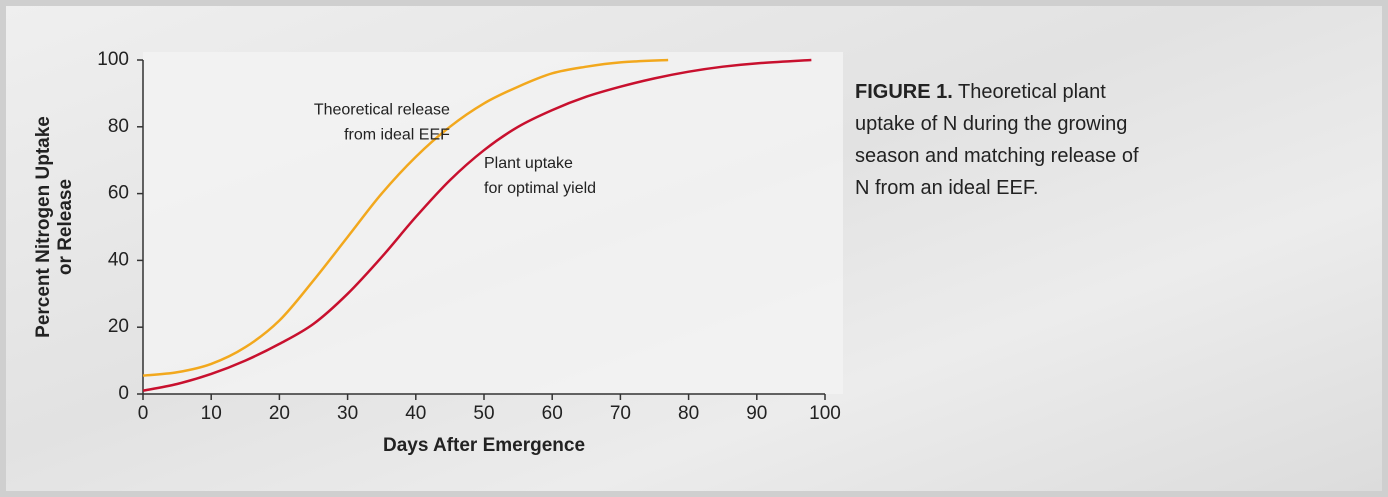 This screenshot has height=497, width=1388. Describe the element at coordinates (397, 134) in the screenshot. I see `annotation: from ideal EEF` at that location.